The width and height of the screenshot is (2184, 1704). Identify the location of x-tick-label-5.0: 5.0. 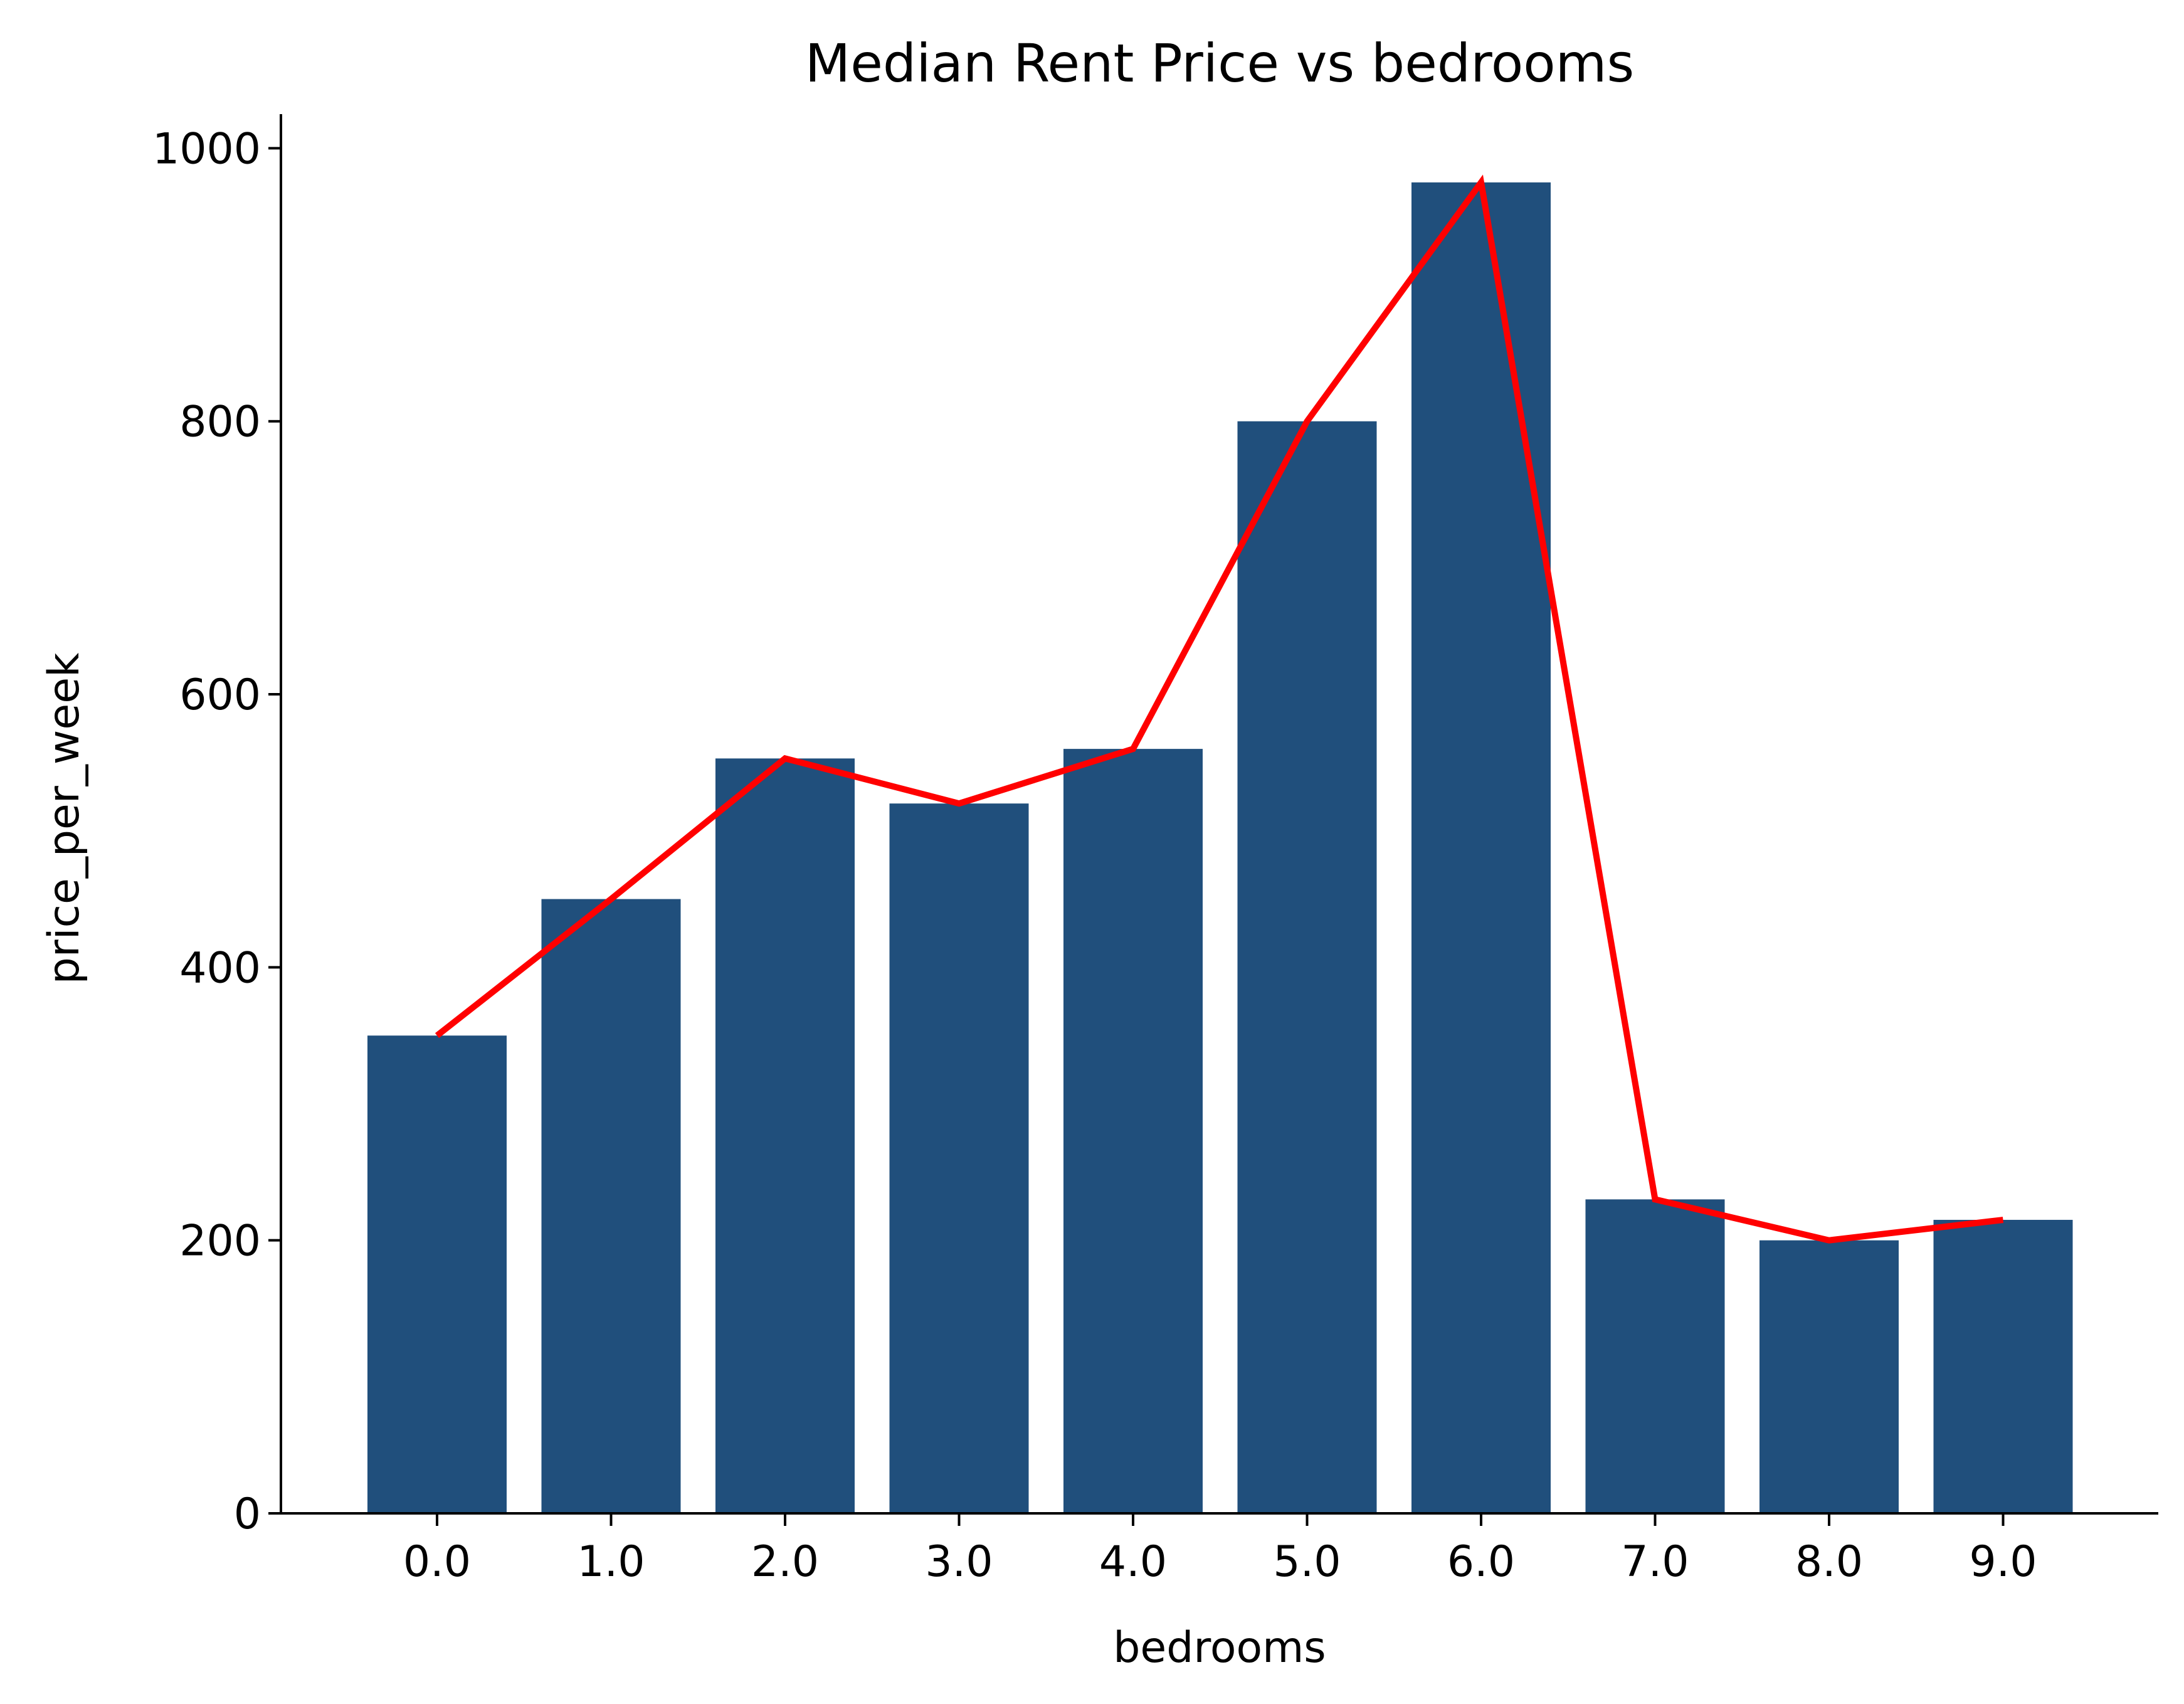
(1307, 1562).